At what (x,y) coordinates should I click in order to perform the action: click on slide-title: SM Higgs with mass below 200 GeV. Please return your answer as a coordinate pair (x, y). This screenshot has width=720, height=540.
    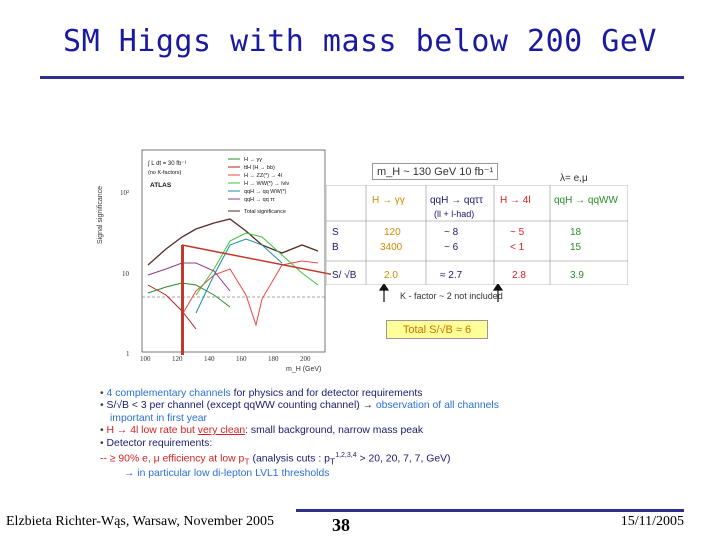
    Looking at the image, I should click on (360, 41).